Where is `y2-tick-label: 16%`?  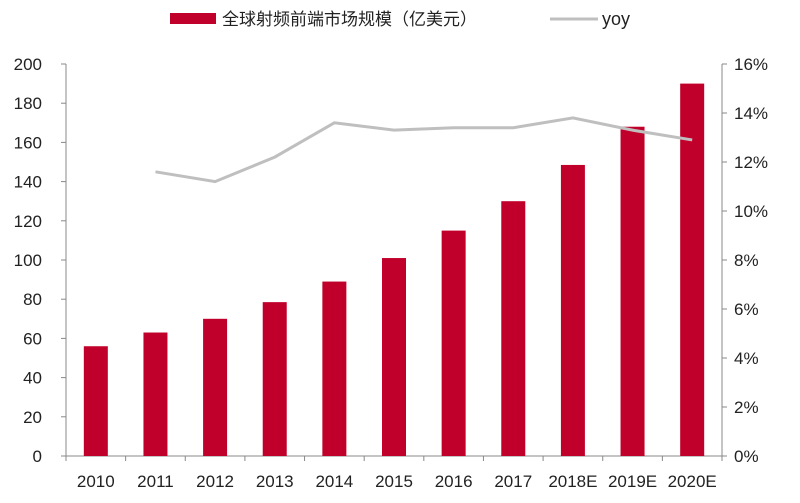
y2-tick-label: 16% is located at coordinates (751, 64).